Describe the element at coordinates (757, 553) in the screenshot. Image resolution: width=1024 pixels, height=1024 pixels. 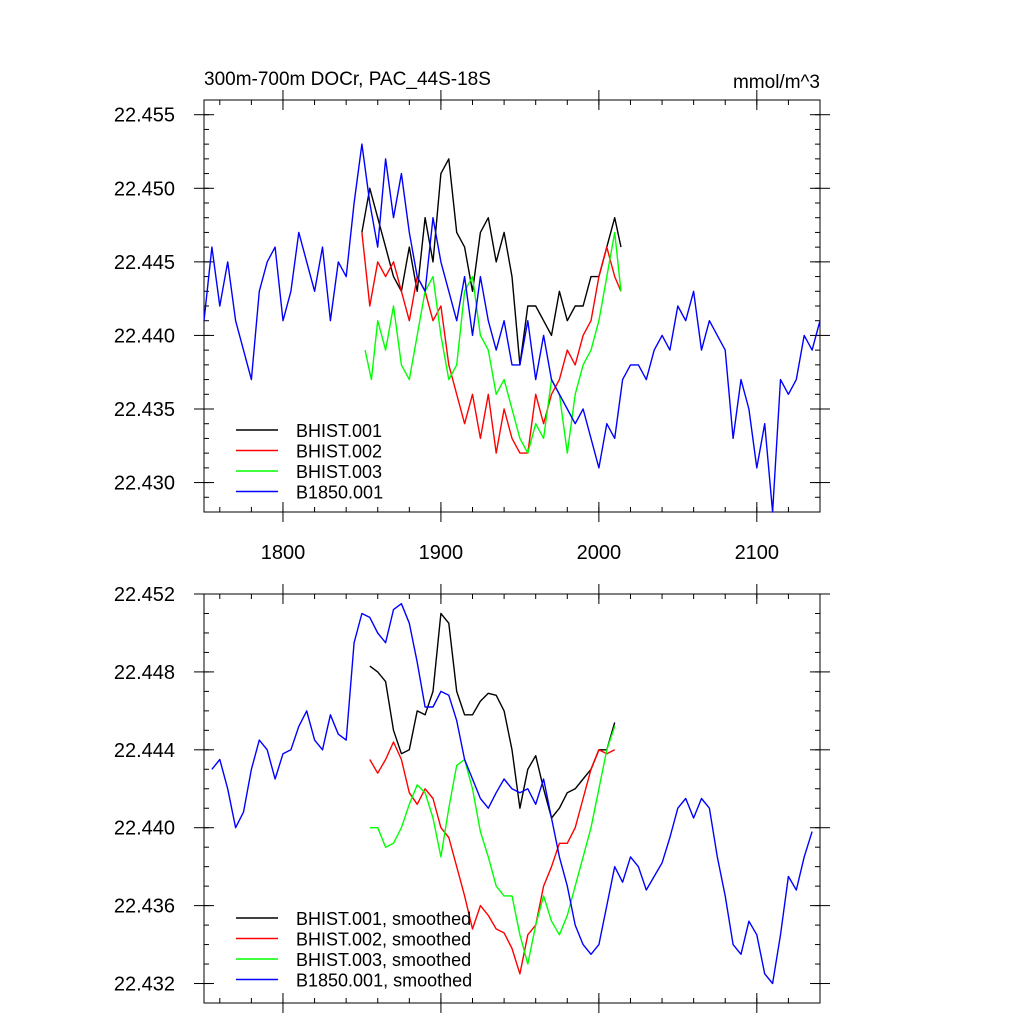
I see `x-tick-label: 2100` at that location.